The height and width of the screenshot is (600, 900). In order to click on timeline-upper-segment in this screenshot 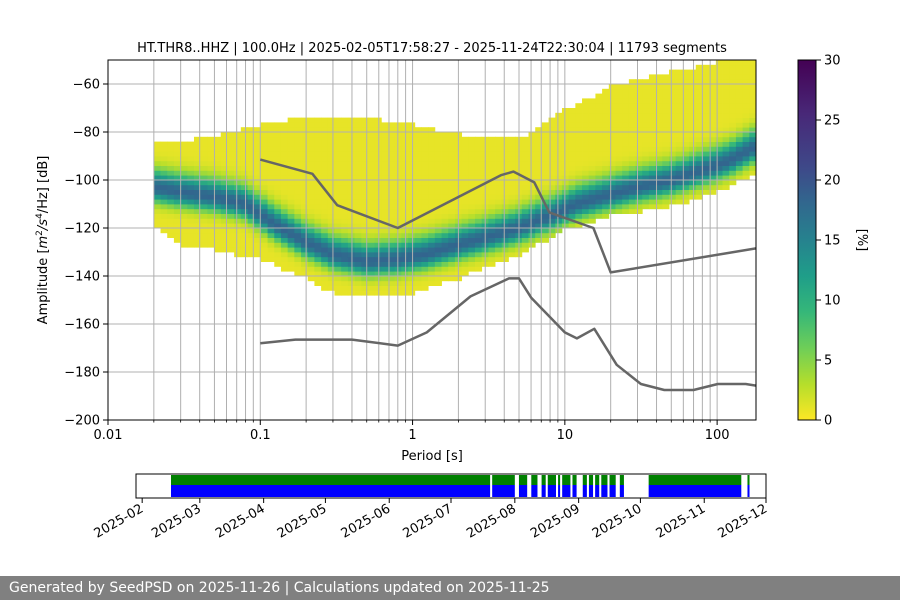, I will do `click(621, 480)`.